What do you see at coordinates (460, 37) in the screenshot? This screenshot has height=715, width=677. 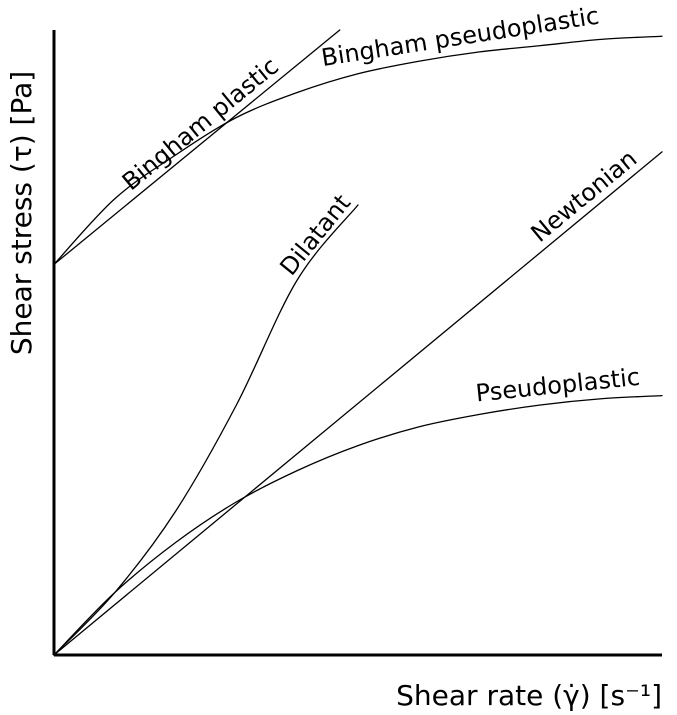 I see `label-bingham-pseudoplastic: Bingham pseudoplastic` at bounding box center [460, 37].